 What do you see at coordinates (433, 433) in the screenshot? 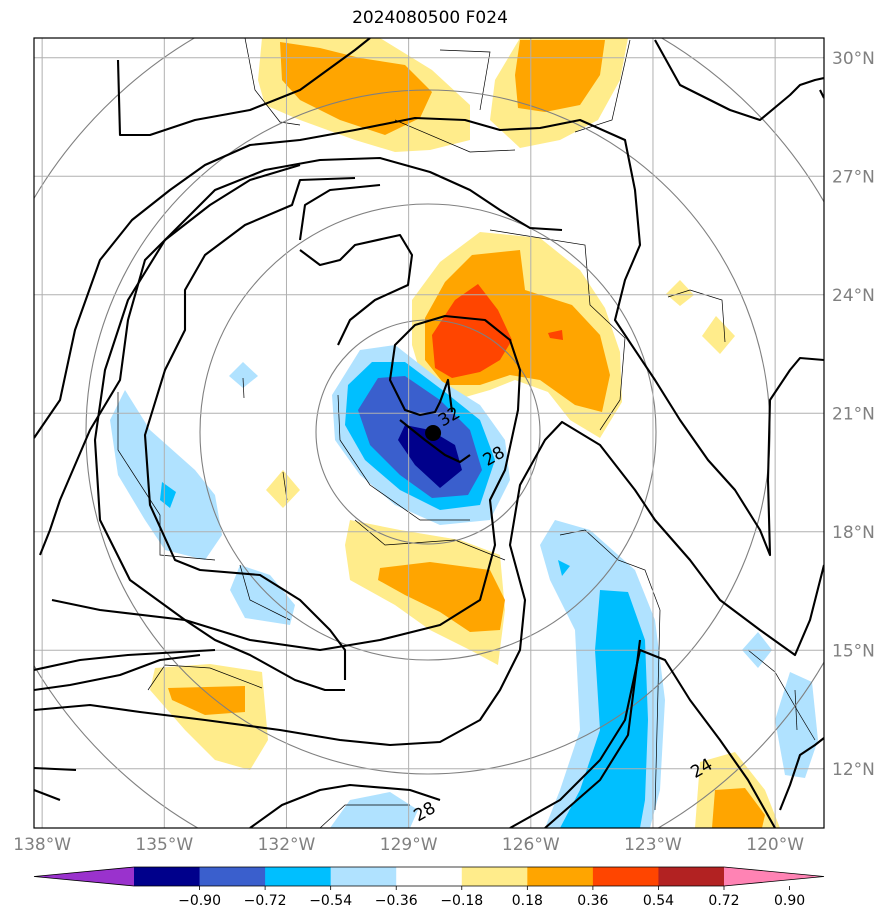
I see `storm-center-marker` at bounding box center [433, 433].